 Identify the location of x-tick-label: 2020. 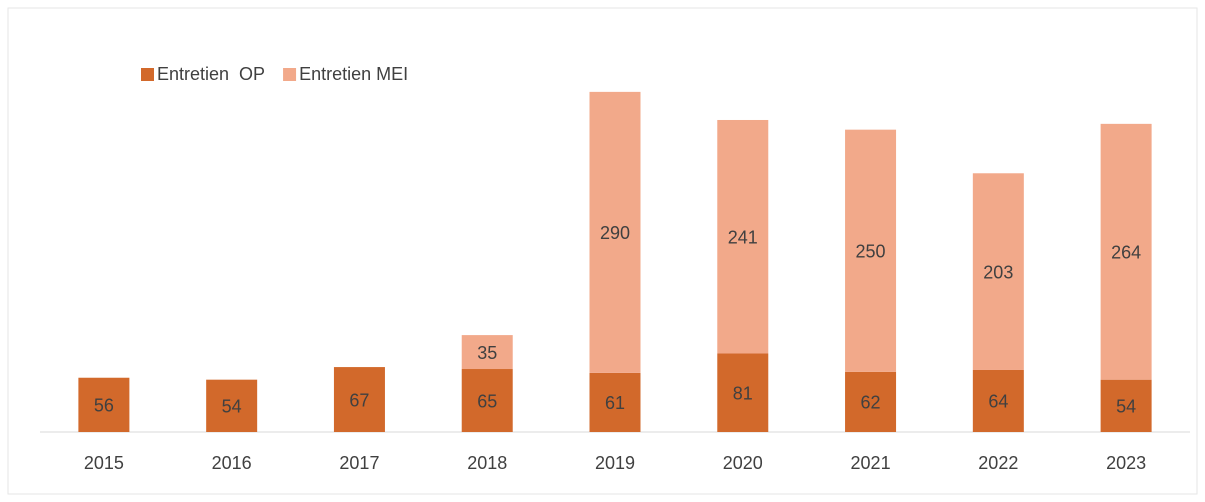
(743, 463).